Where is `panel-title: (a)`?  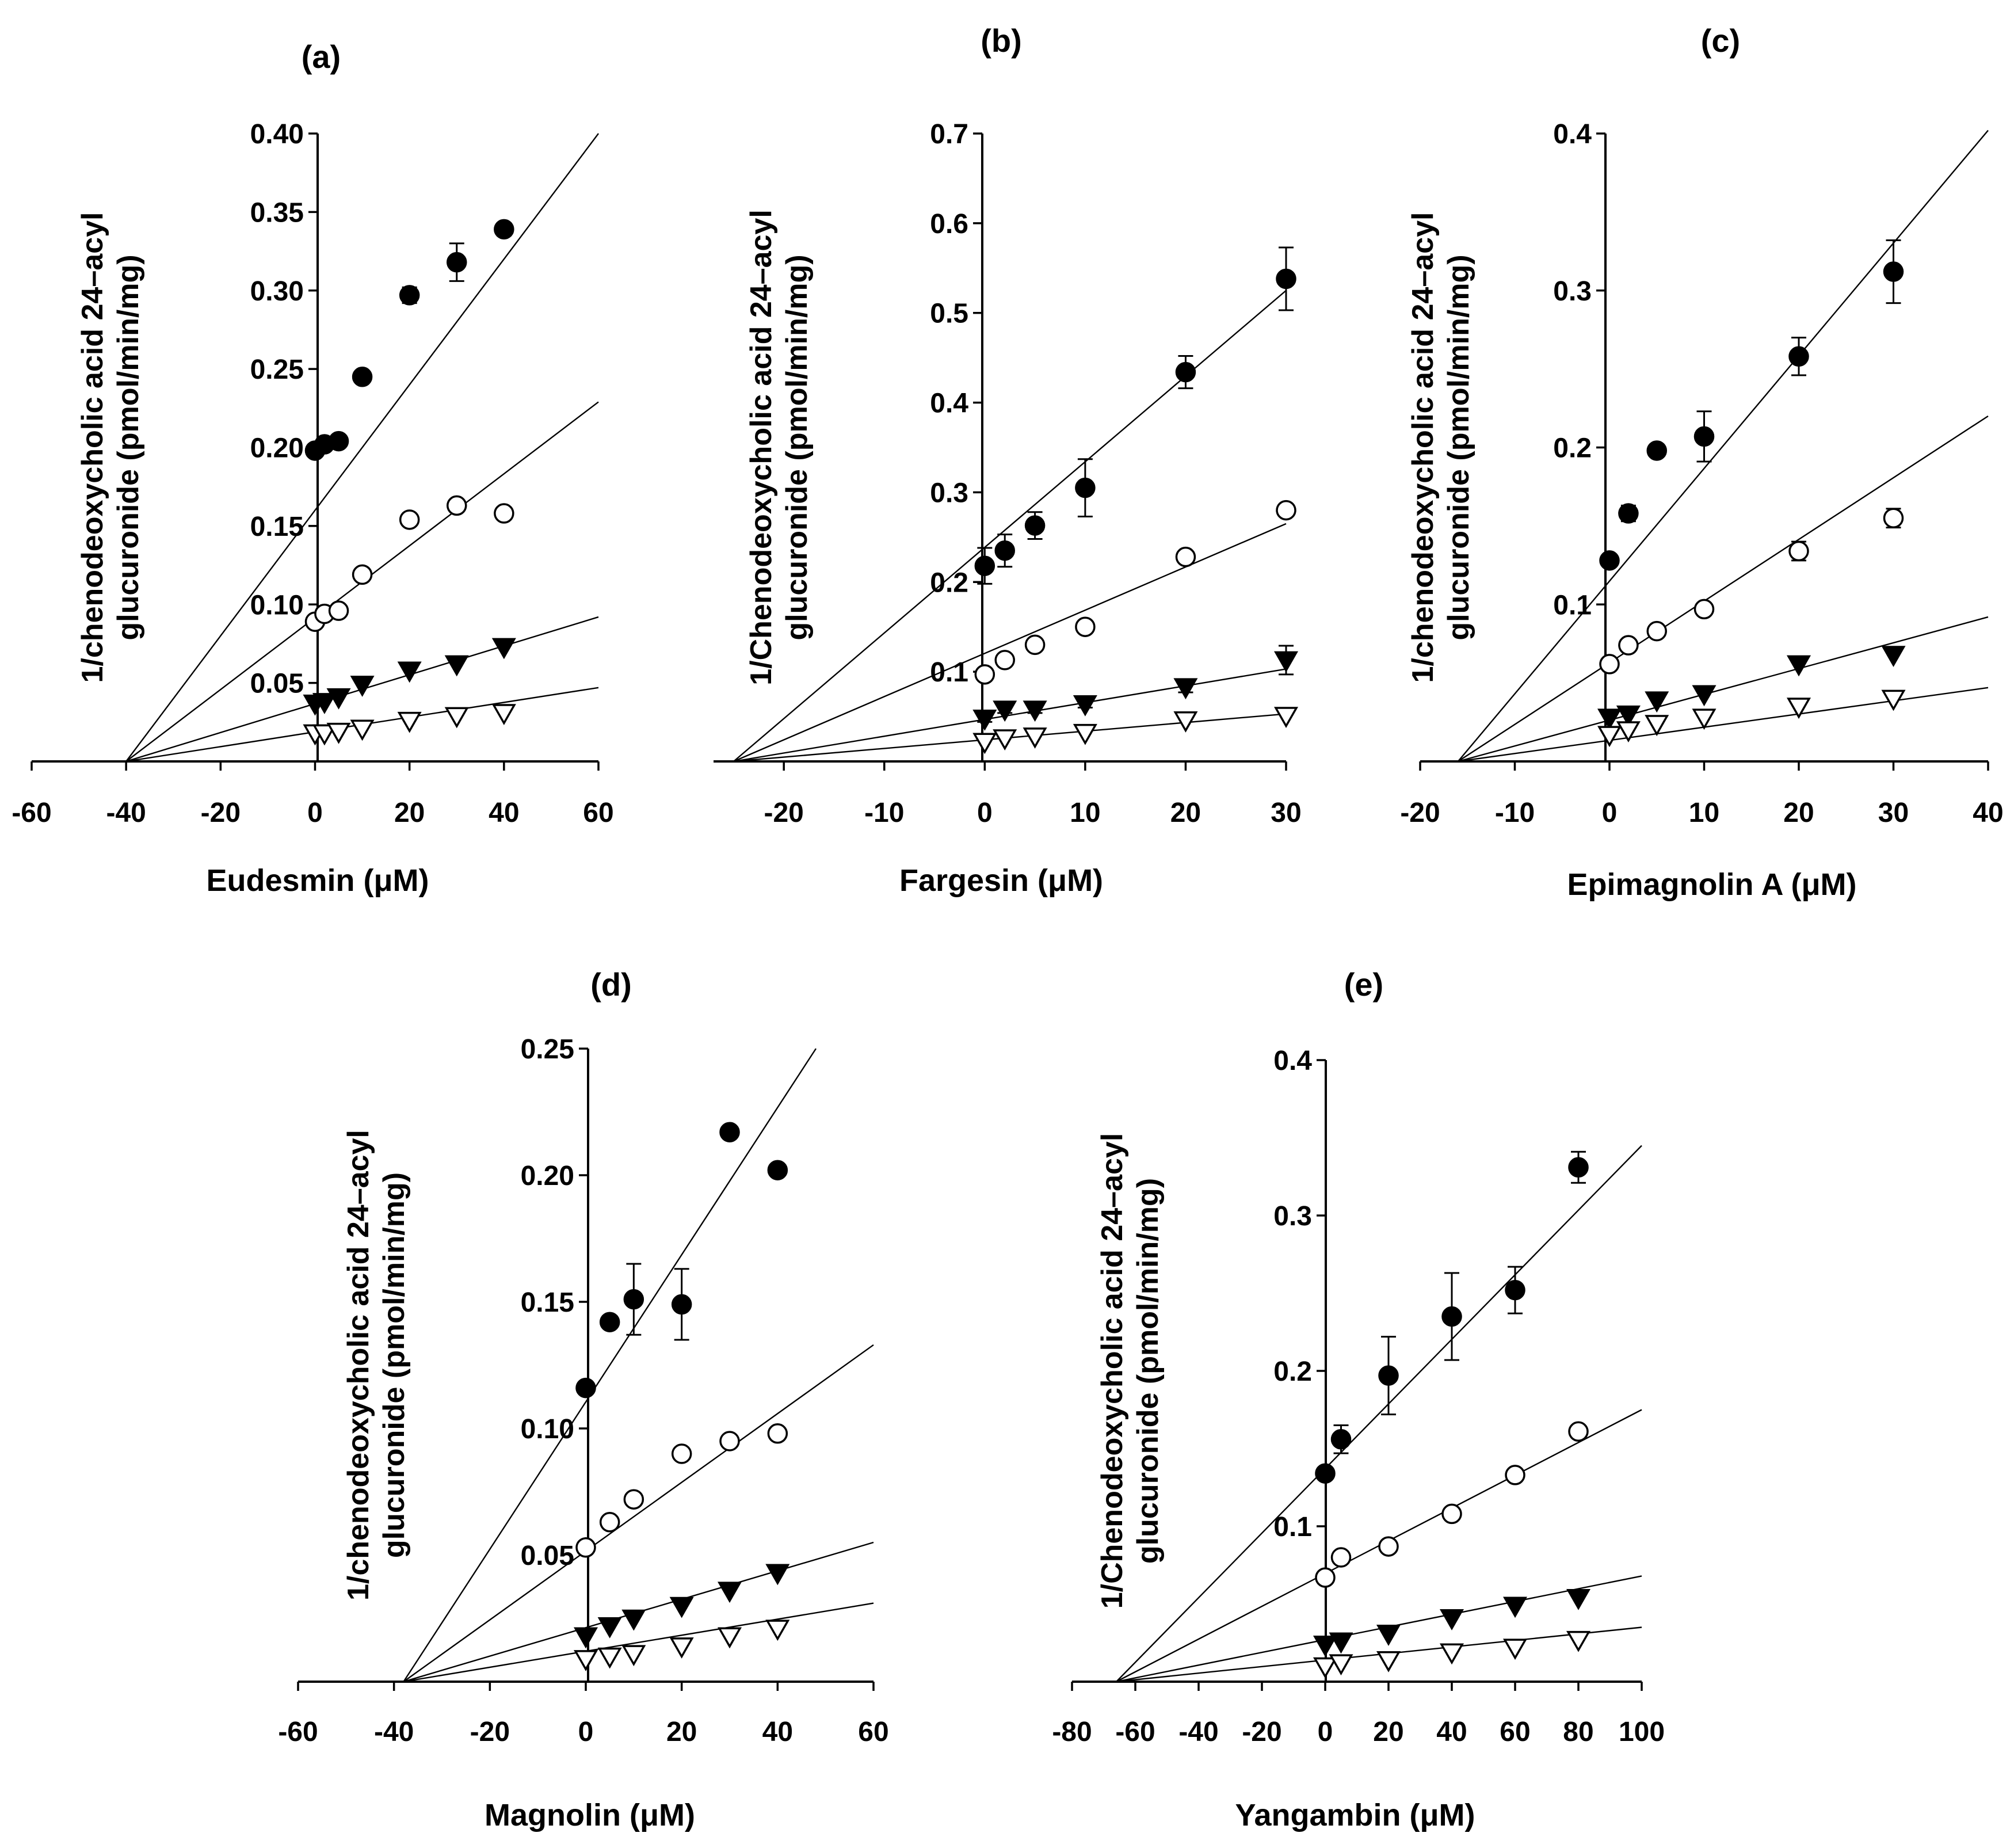 panel-title: (a) is located at coordinates (322, 57).